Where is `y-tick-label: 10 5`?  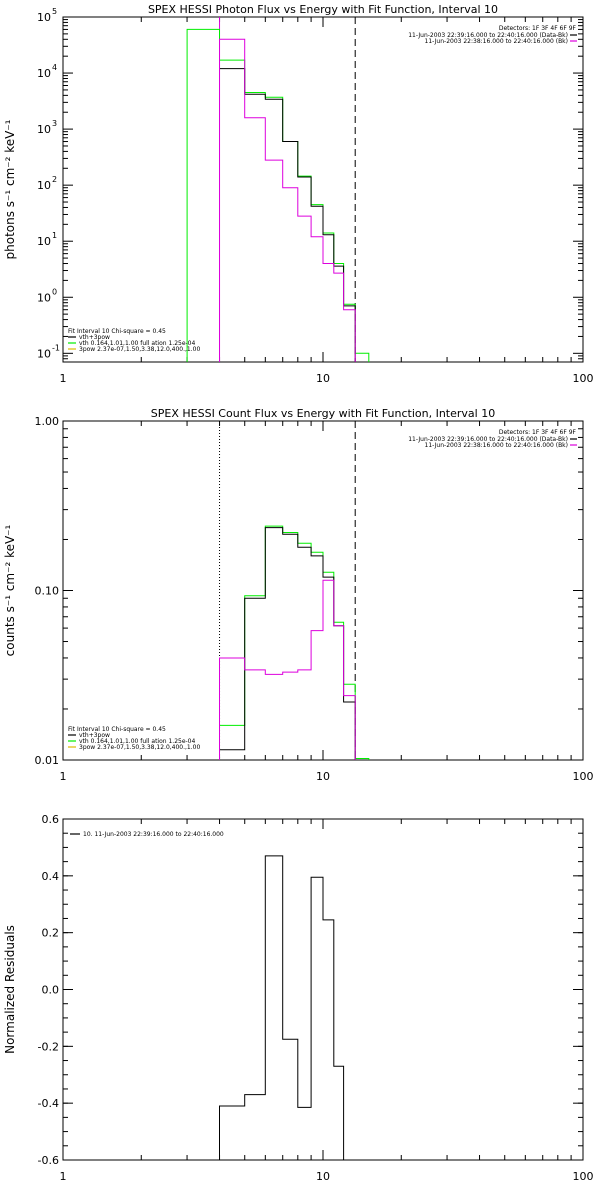 y-tick-label: 10 5 is located at coordinates (47, 15).